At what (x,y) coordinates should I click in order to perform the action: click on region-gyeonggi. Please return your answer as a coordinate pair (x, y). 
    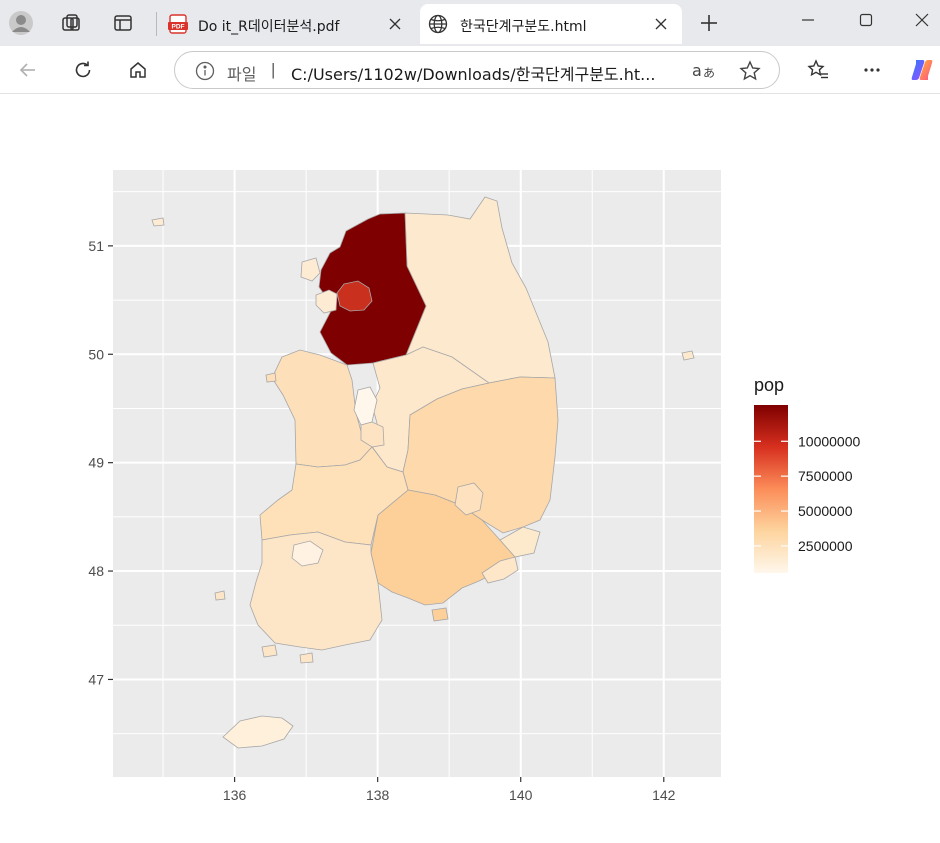
    Looking at the image, I should click on (372, 289).